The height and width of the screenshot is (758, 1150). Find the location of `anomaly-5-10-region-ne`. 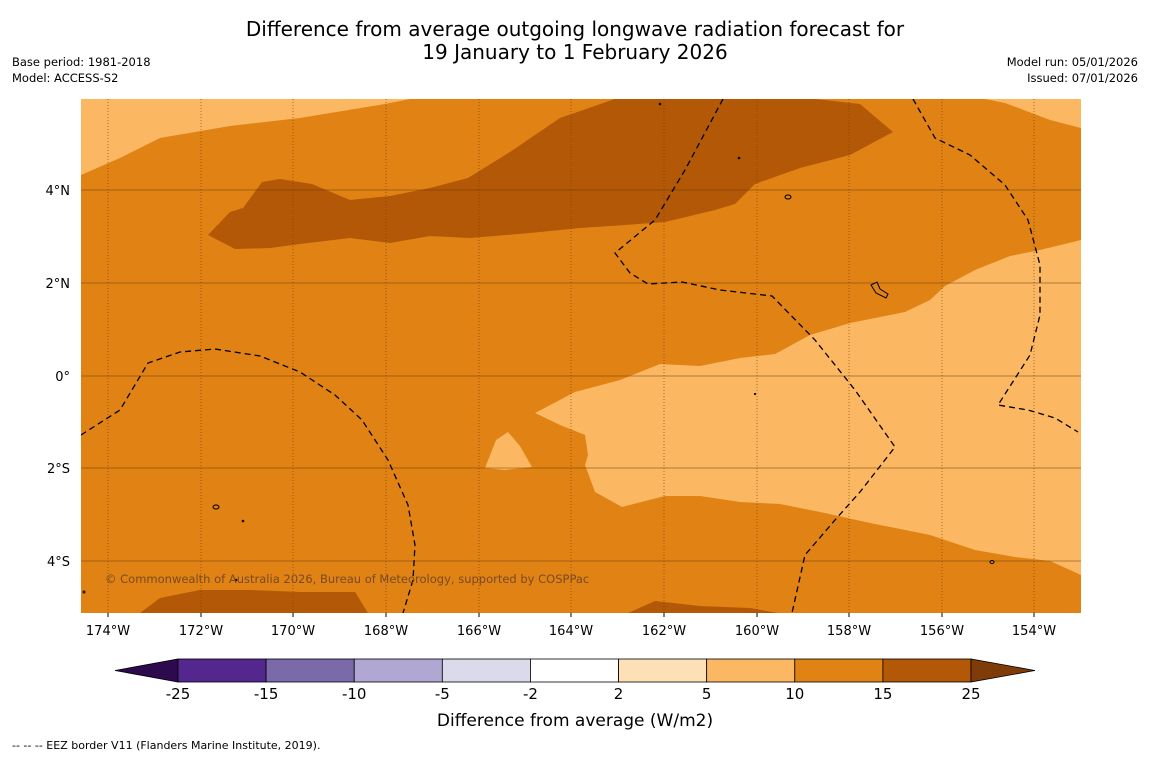

anomaly-5-10-region-ne is located at coordinates (1033, 113).